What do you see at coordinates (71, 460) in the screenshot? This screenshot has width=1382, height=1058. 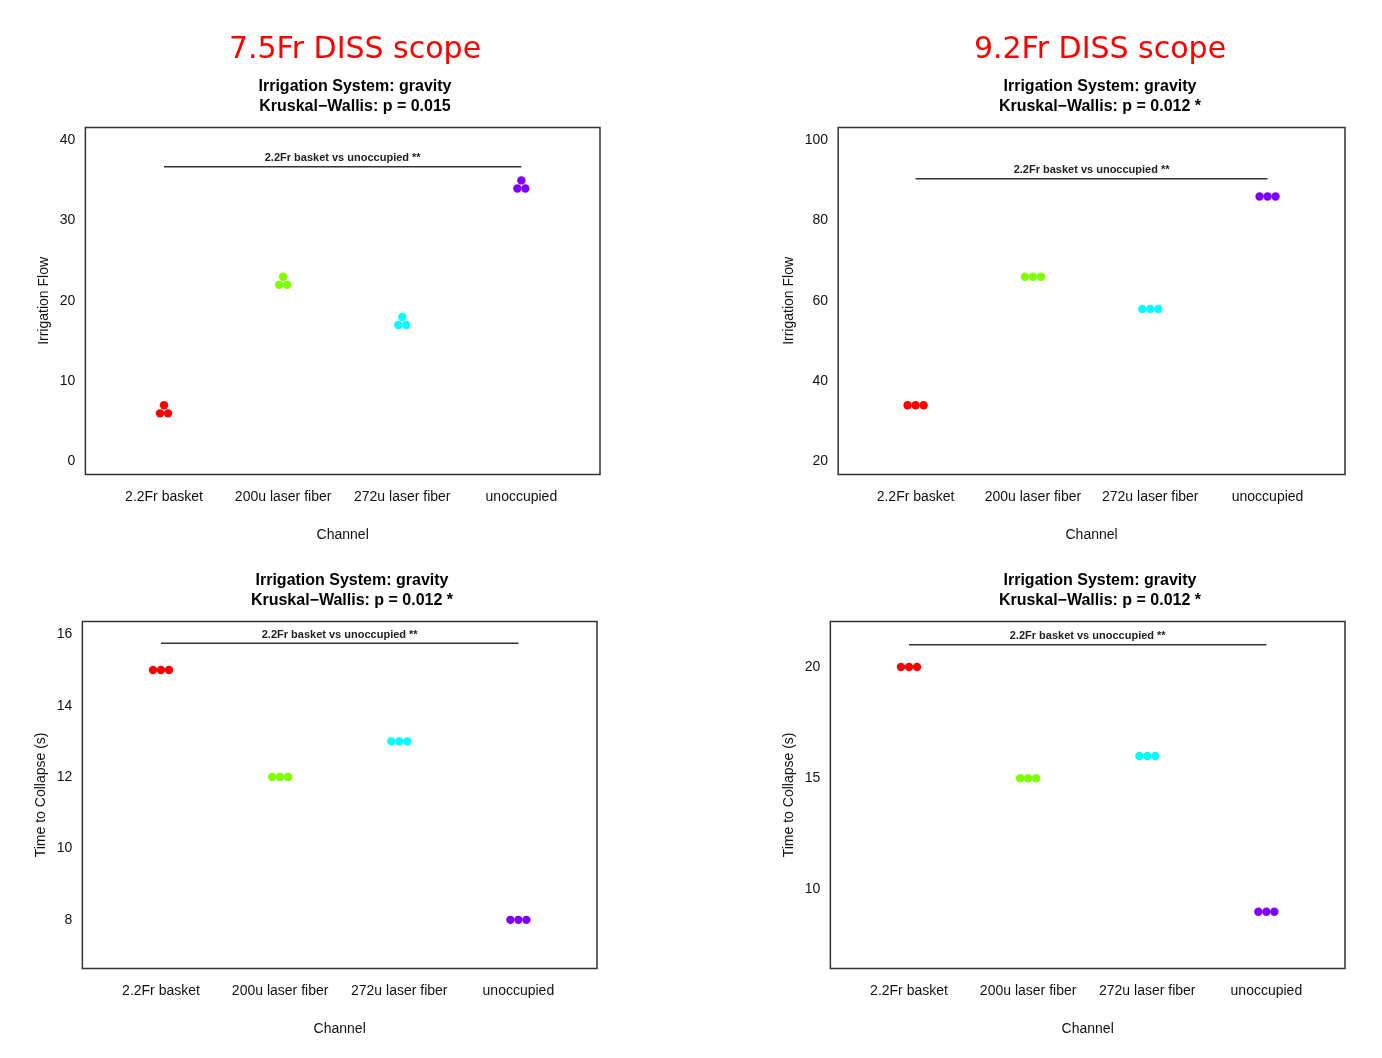 I see `y-tick-label: 0` at bounding box center [71, 460].